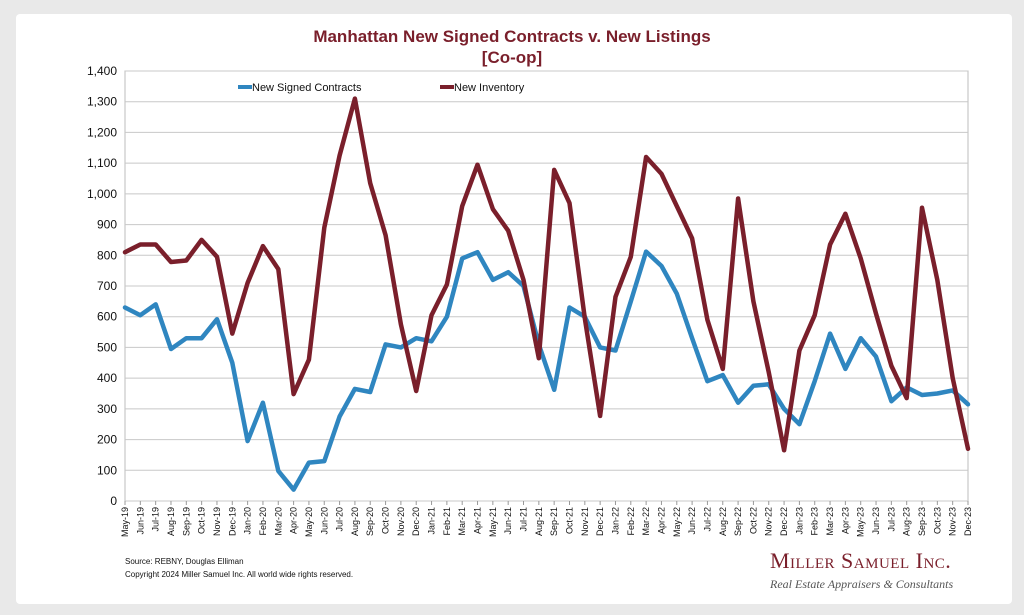  What do you see at coordinates (876, 521) in the screenshot?
I see `x-tick-label: Jun-23` at bounding box center [876, 521].